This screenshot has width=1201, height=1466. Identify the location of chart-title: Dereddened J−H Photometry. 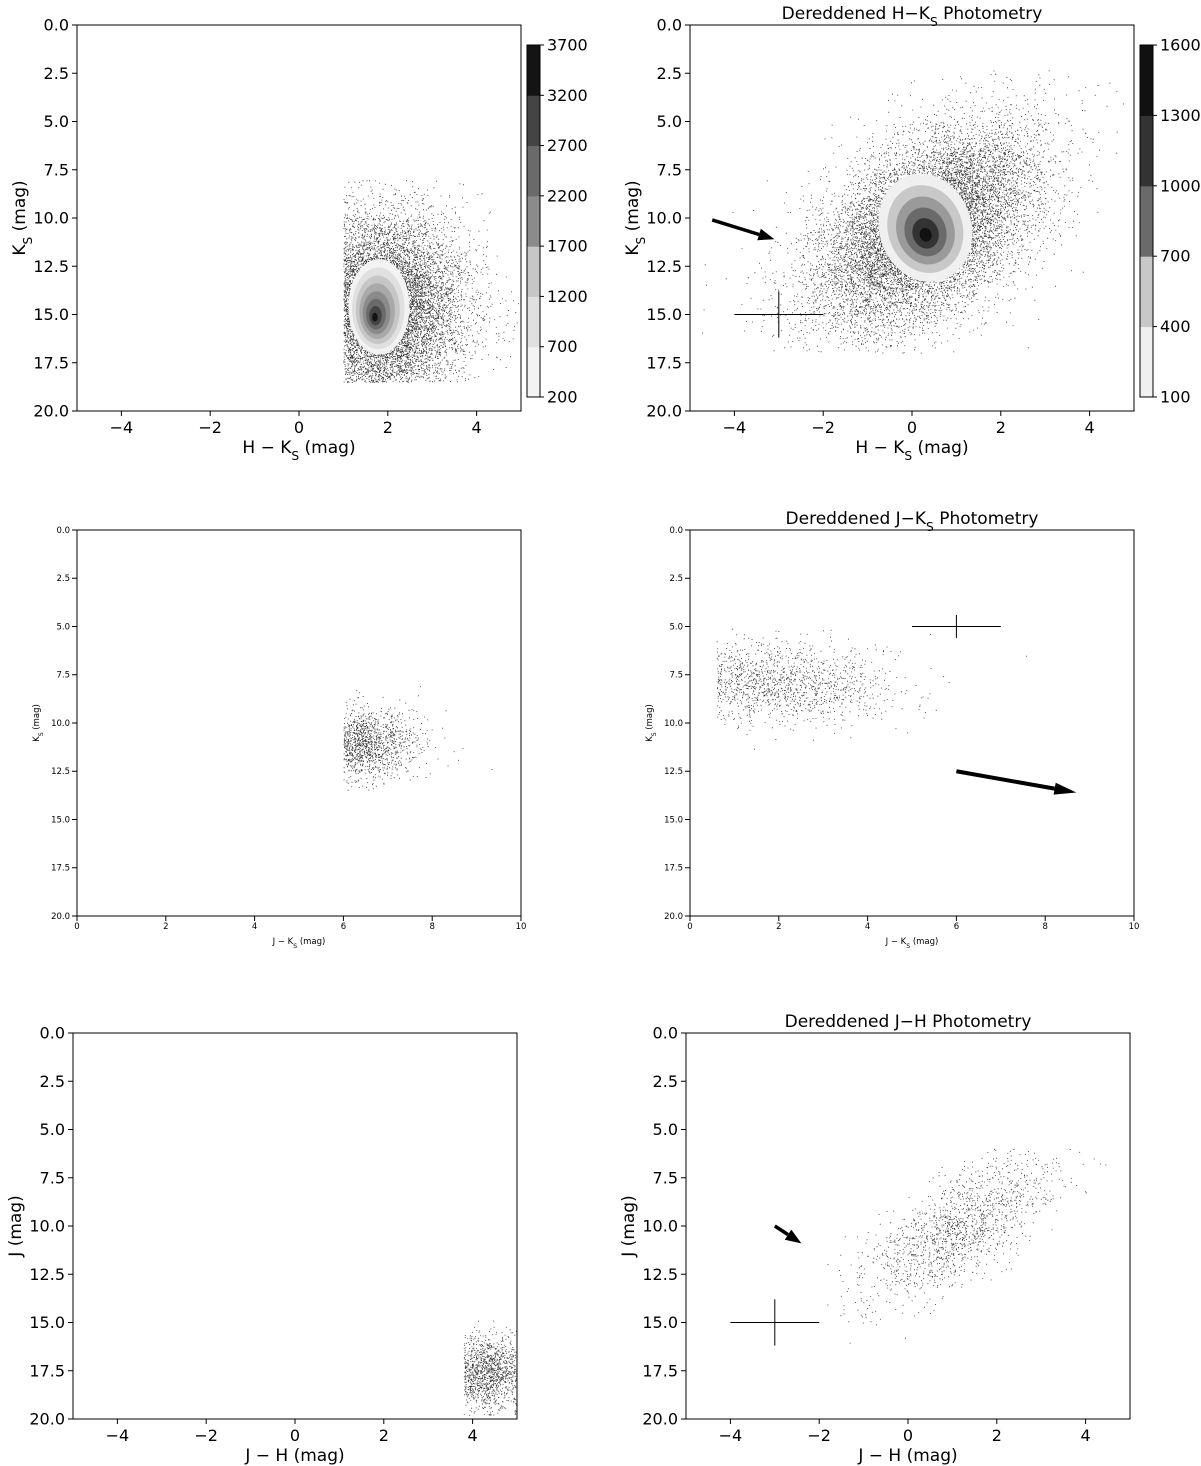
(908, 1022).